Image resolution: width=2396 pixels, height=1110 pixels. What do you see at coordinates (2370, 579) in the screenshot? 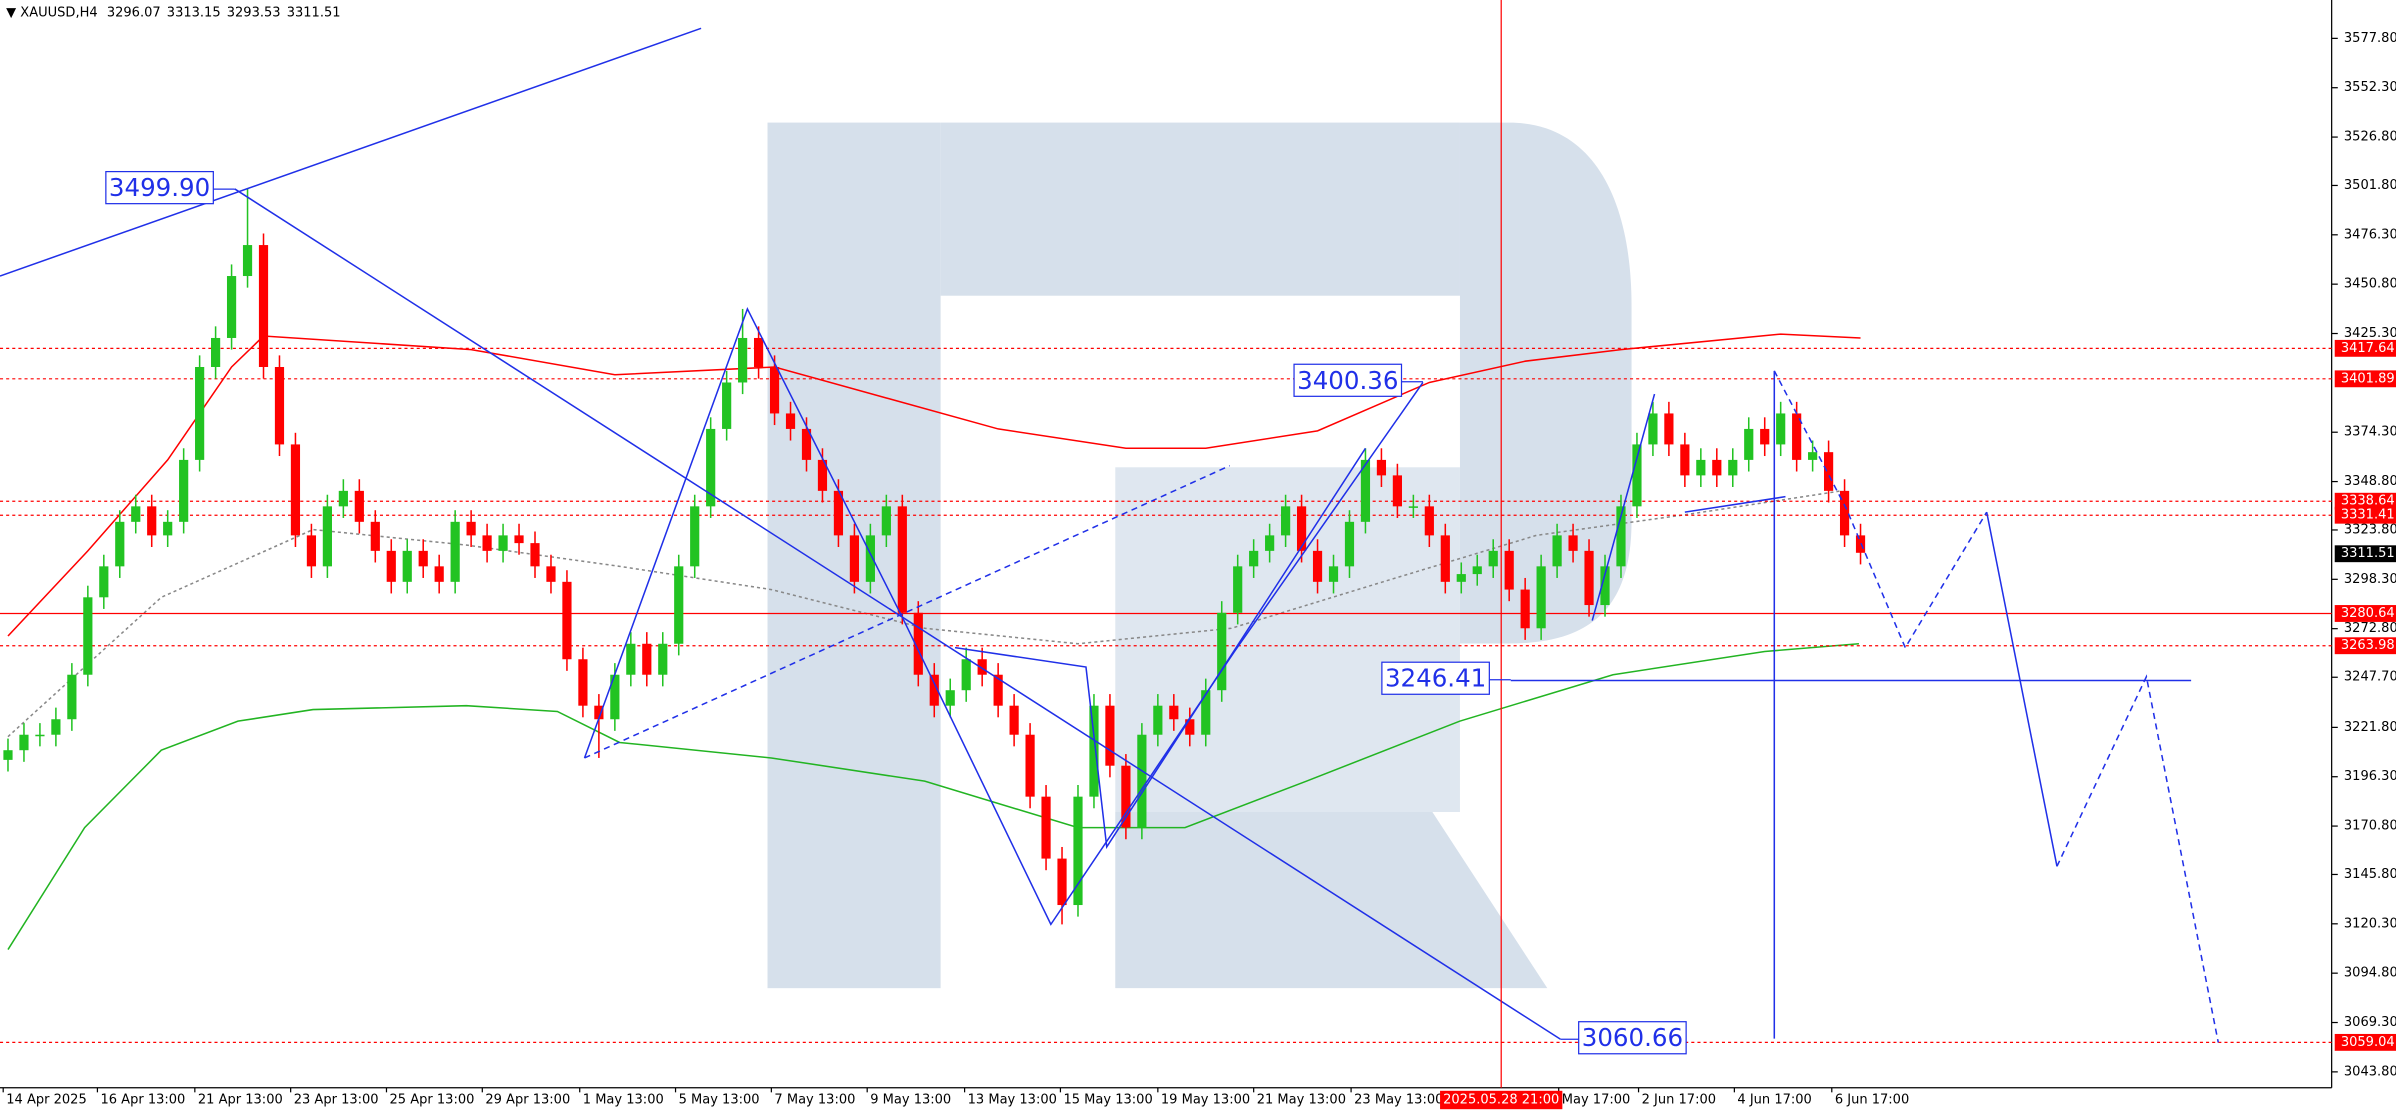
I see `y-tick-label: 3298.30` at bounding box center [2370, 579].